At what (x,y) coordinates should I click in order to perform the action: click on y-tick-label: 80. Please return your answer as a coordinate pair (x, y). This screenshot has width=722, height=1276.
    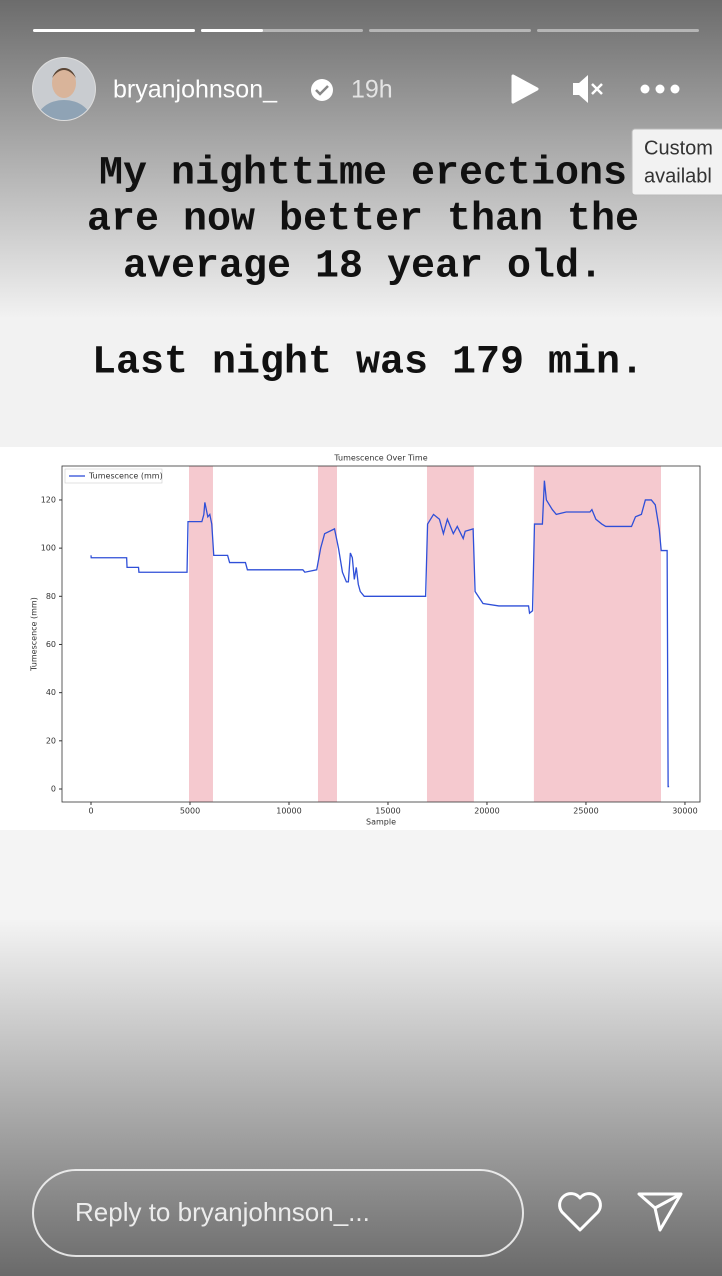
    Looking at the image, I should click on (51, 596).